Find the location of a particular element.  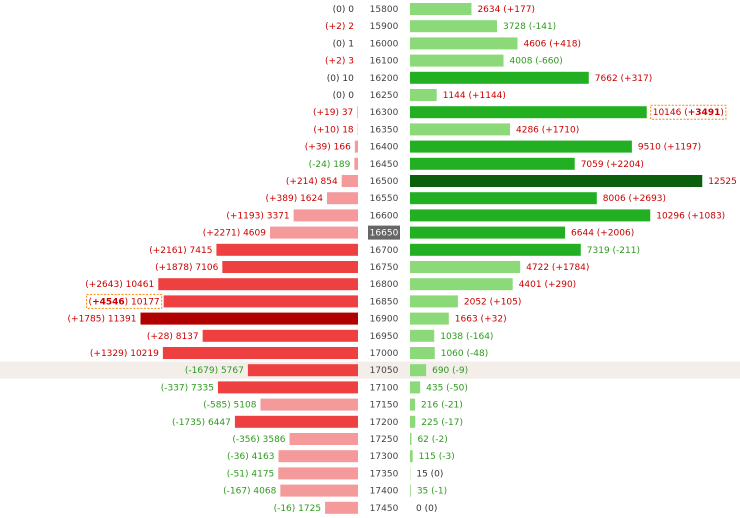

right-label-16800: 4401 (+290) is located at coordinates (548, 285).